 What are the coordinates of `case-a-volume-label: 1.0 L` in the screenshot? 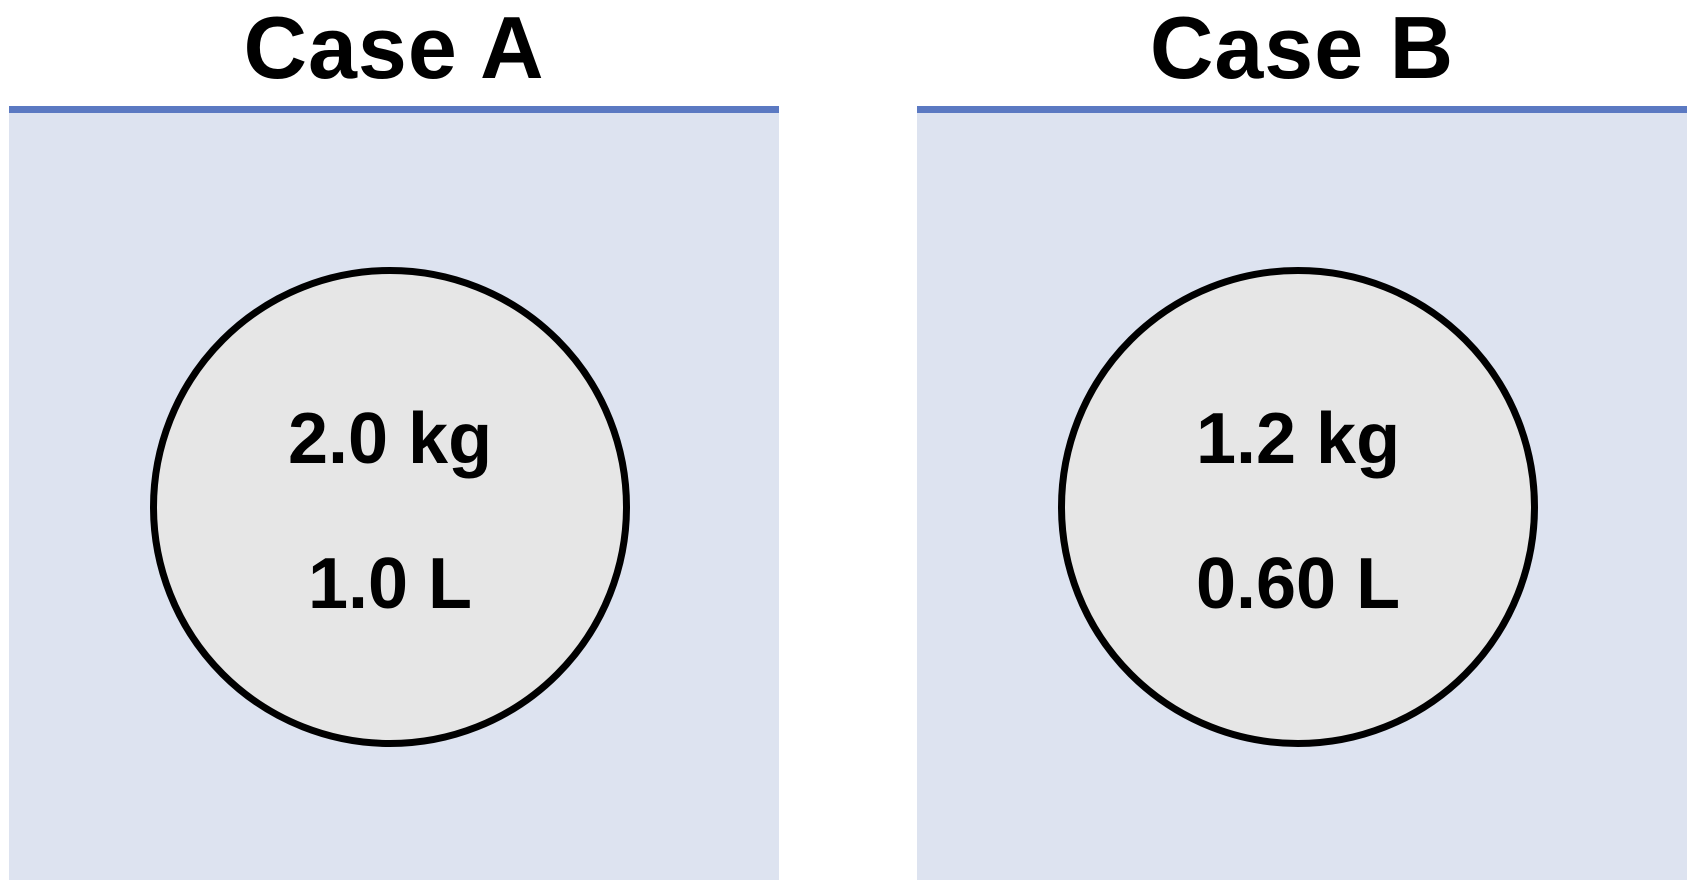 It's located at (390, 584).